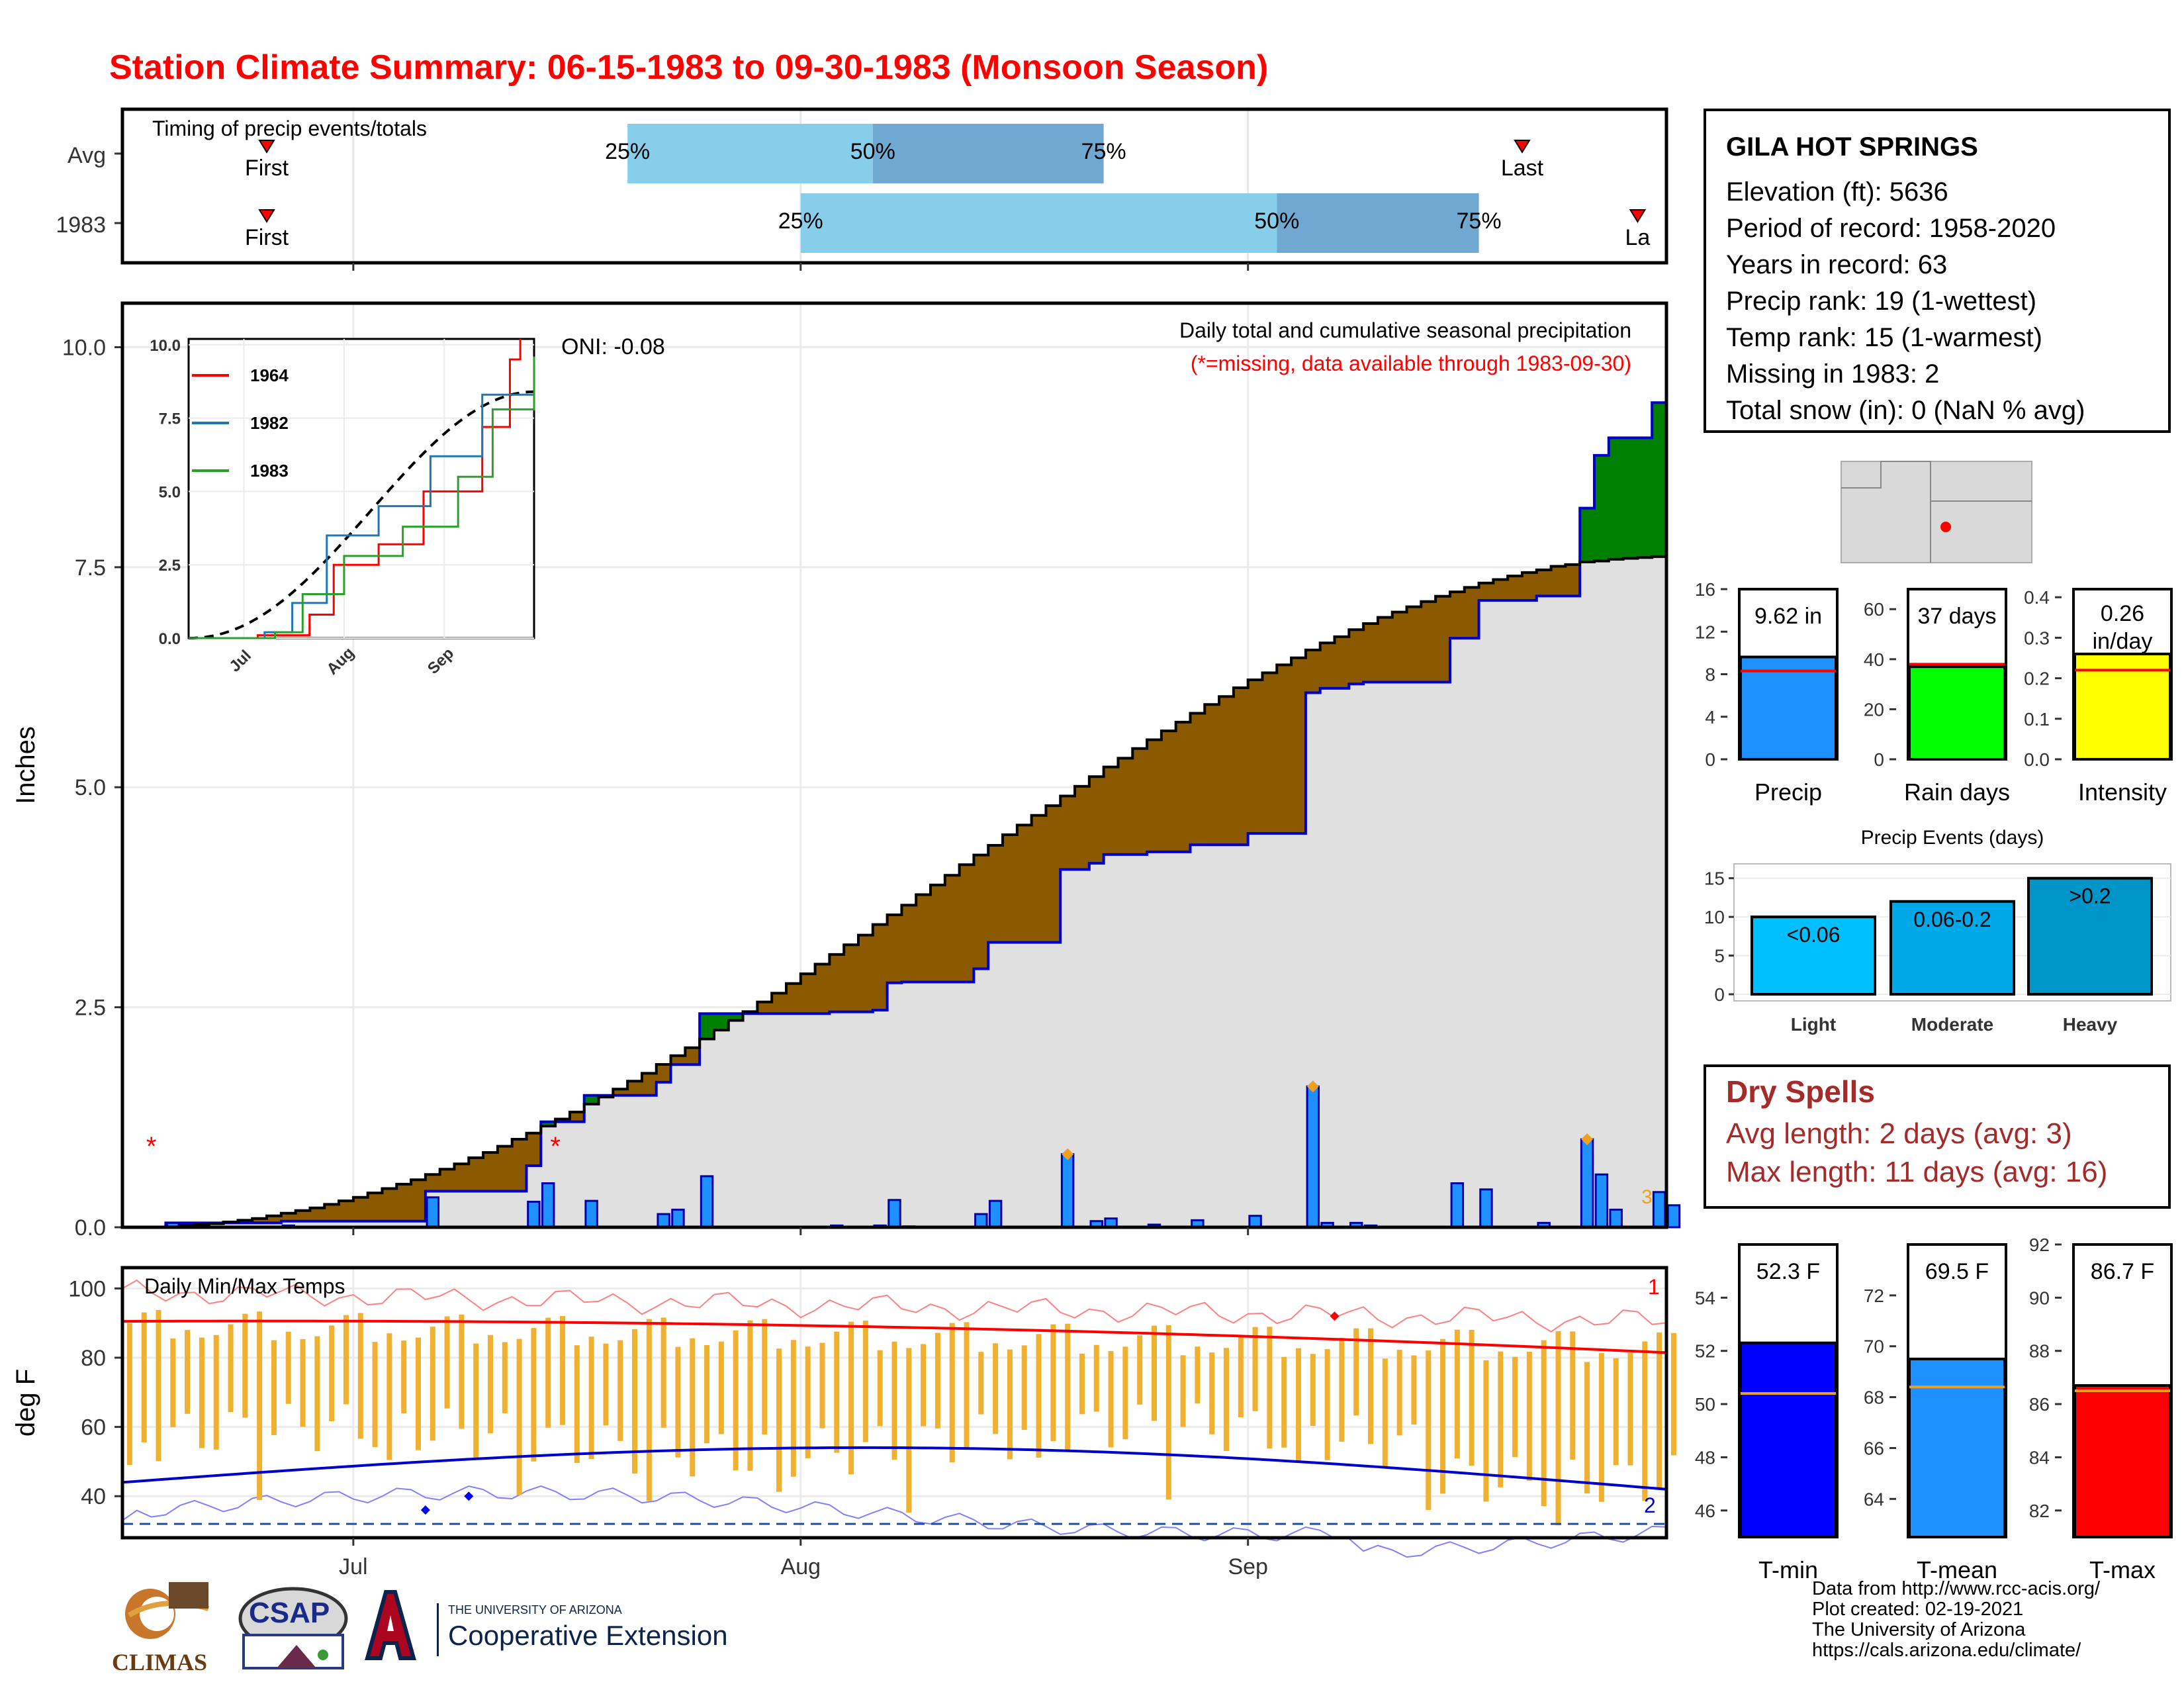 This screenshot has height=1688, width=2184. What do you see at coordinates (84, 347) in the screenshot?
I see `precip-ytick-label: 10.0` at bounding box center [84, 347].